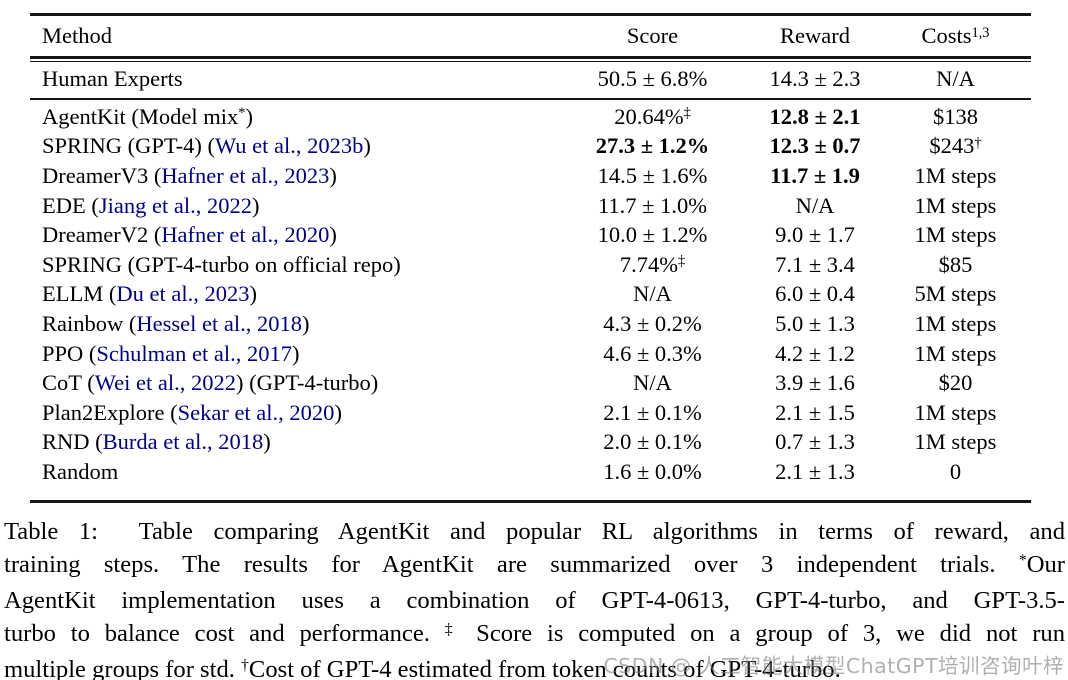  I want to click on score-cell: 2.1 ± 0.1%, so click(652, 413).